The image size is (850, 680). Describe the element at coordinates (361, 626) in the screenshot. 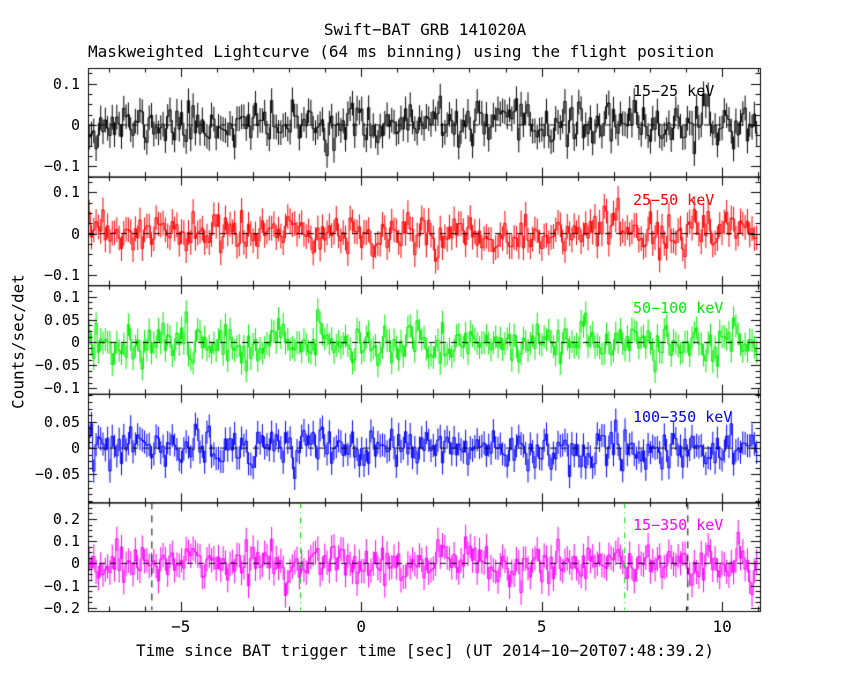

I see `x-tick-label: 0` at that location.